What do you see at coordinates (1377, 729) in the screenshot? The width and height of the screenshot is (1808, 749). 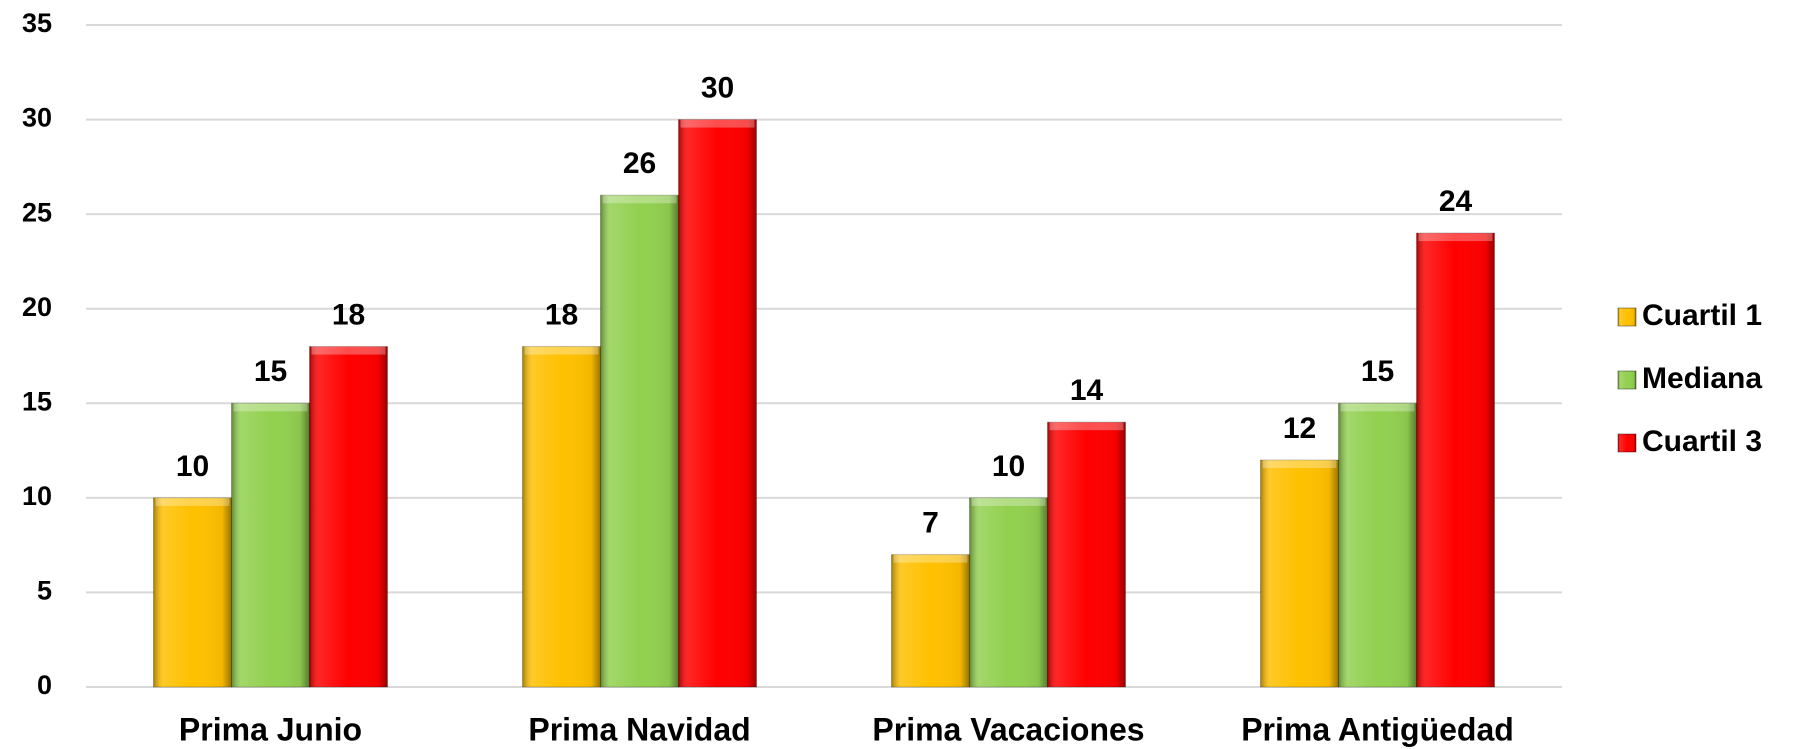 I see `x-tick-label: Prima Antigüedad` at bounding box center [1377, 729].